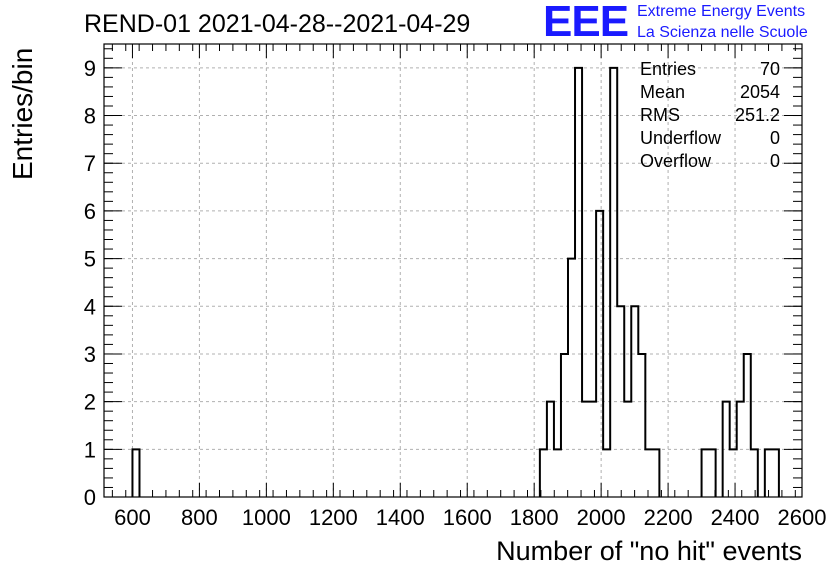 Image resolution: width=836 pixels, height=572 pixels. I want to click on y-tick-label: 9, so click(90, 68).